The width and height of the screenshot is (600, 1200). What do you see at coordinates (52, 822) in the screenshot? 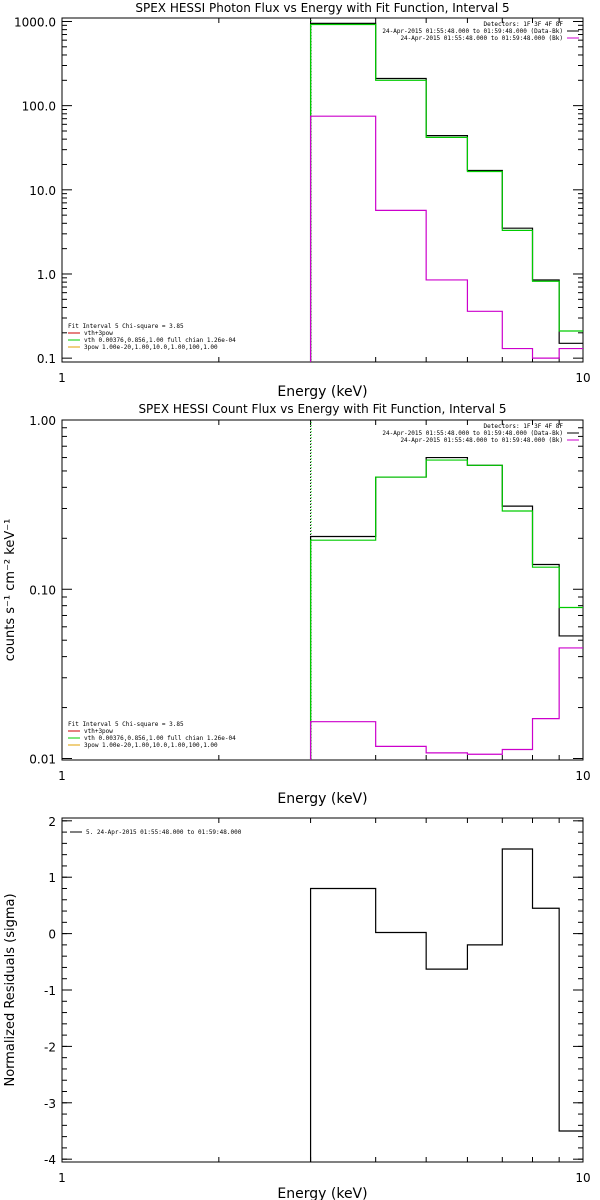
I see `y-tick-label: 2` at bounding box center [52, 822].